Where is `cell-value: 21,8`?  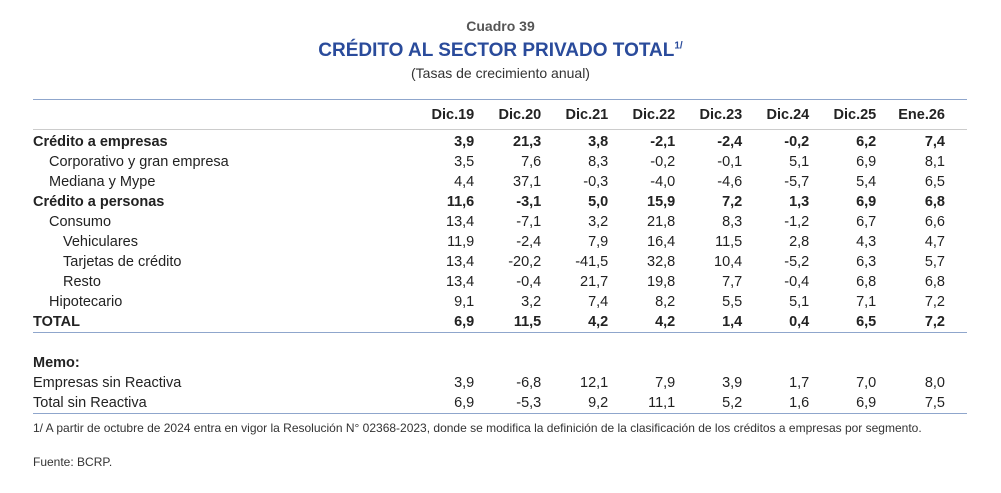
cell-value: 21,8 is located at coordinates (661, 222).